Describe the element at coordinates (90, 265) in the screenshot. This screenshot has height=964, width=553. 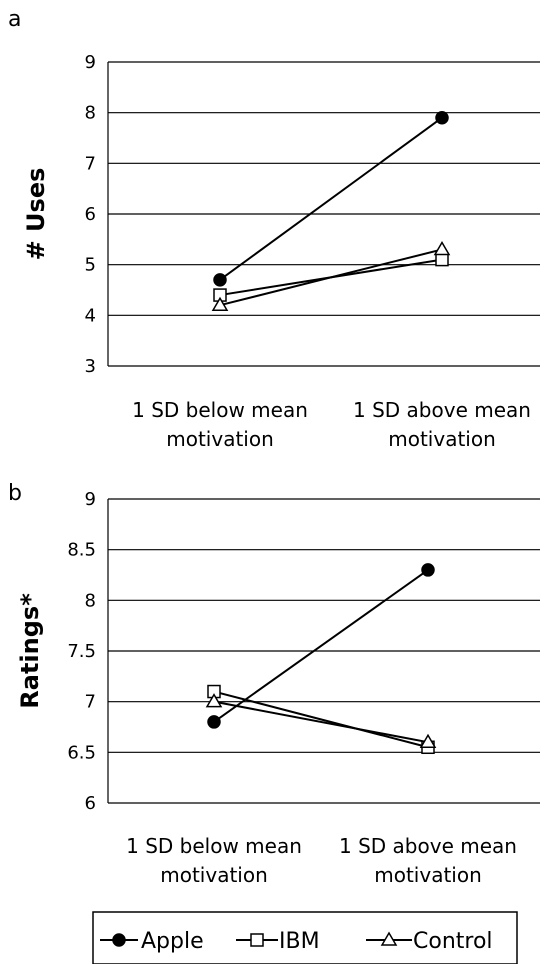
I see `y-tick-label: 5` at that location.